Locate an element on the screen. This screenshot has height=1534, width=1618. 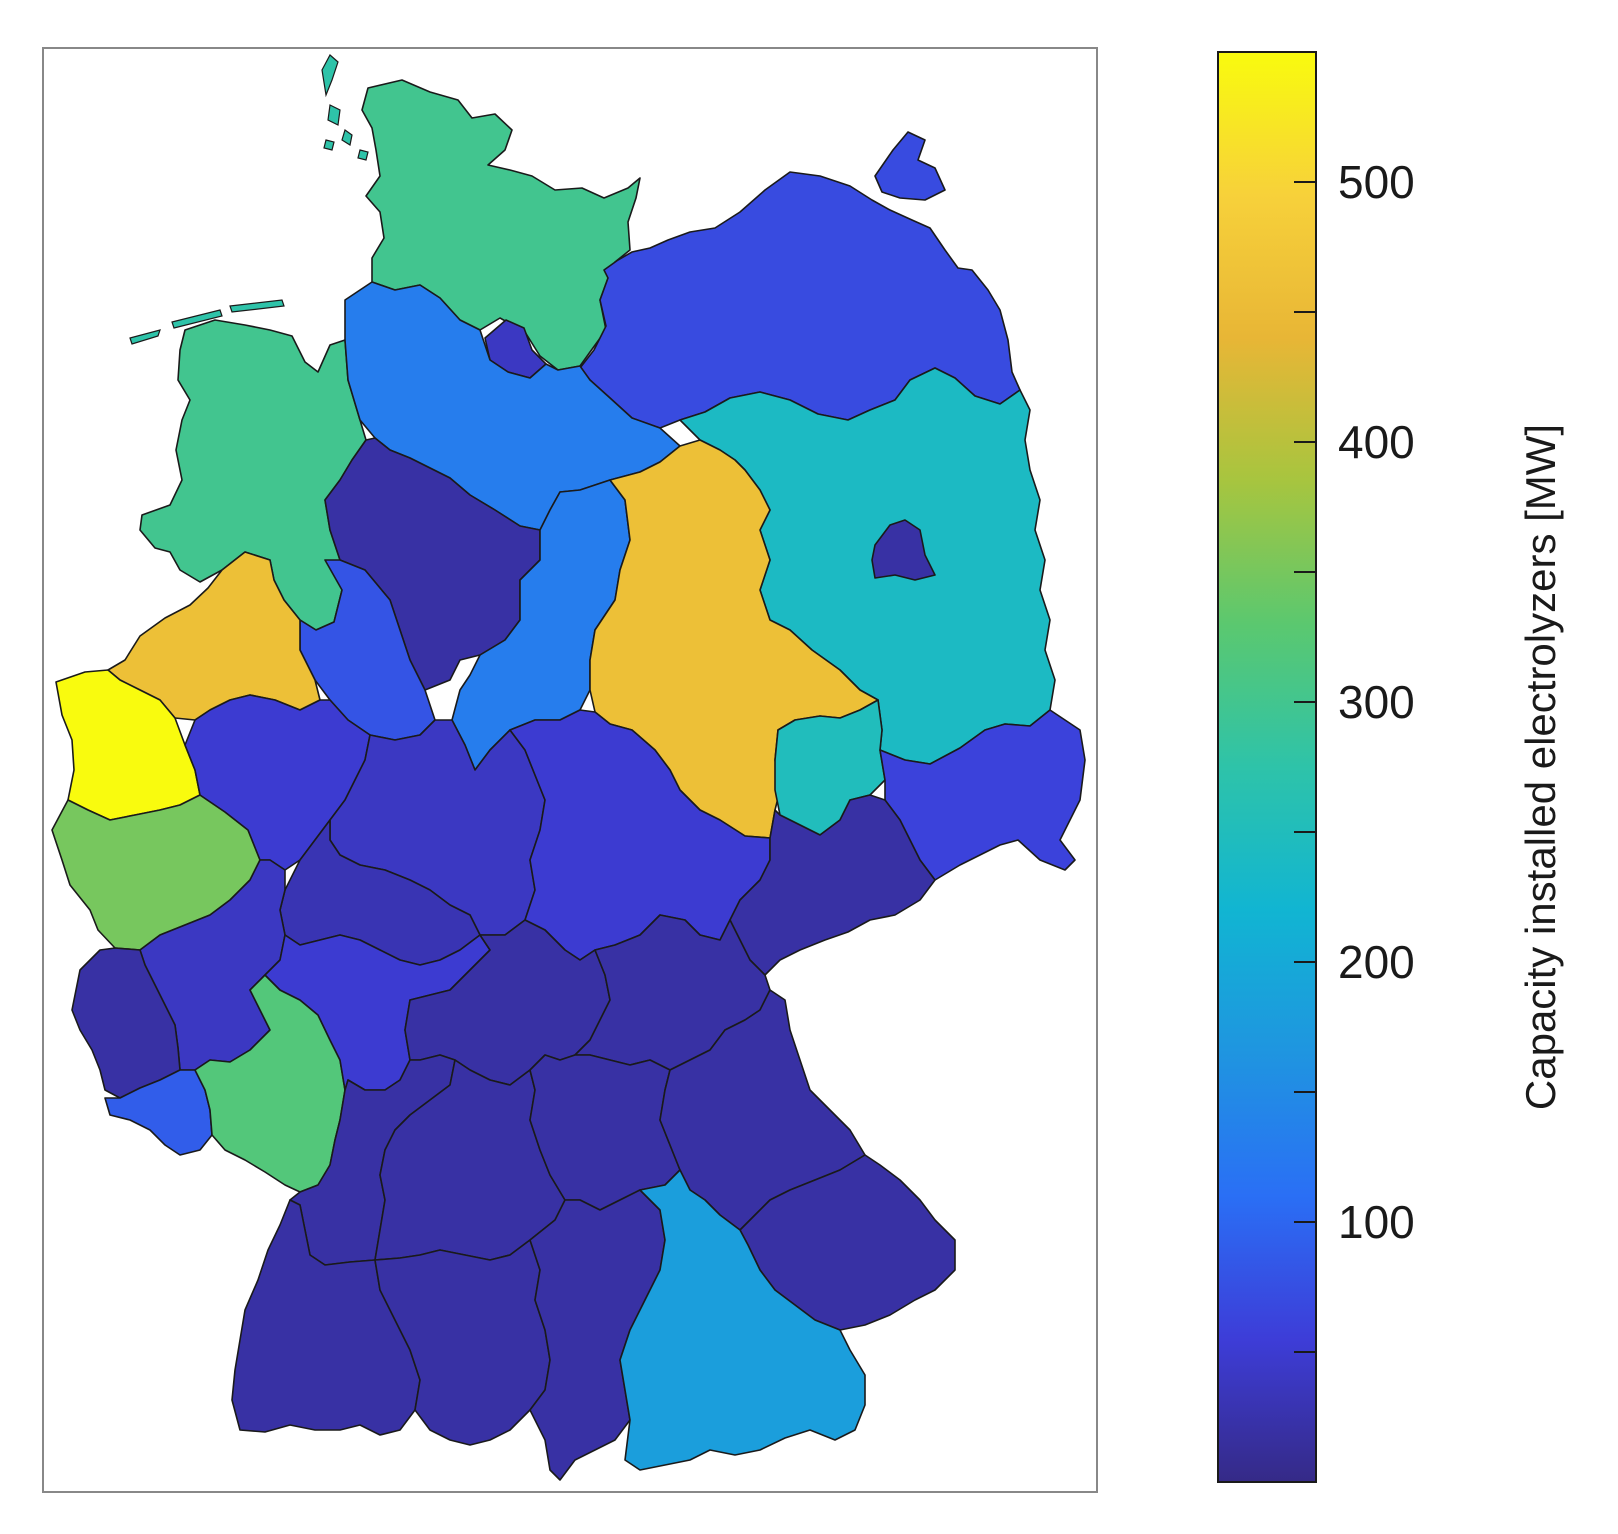
colorbar-tick-label: 300 is located at coordinates (1376, 702).